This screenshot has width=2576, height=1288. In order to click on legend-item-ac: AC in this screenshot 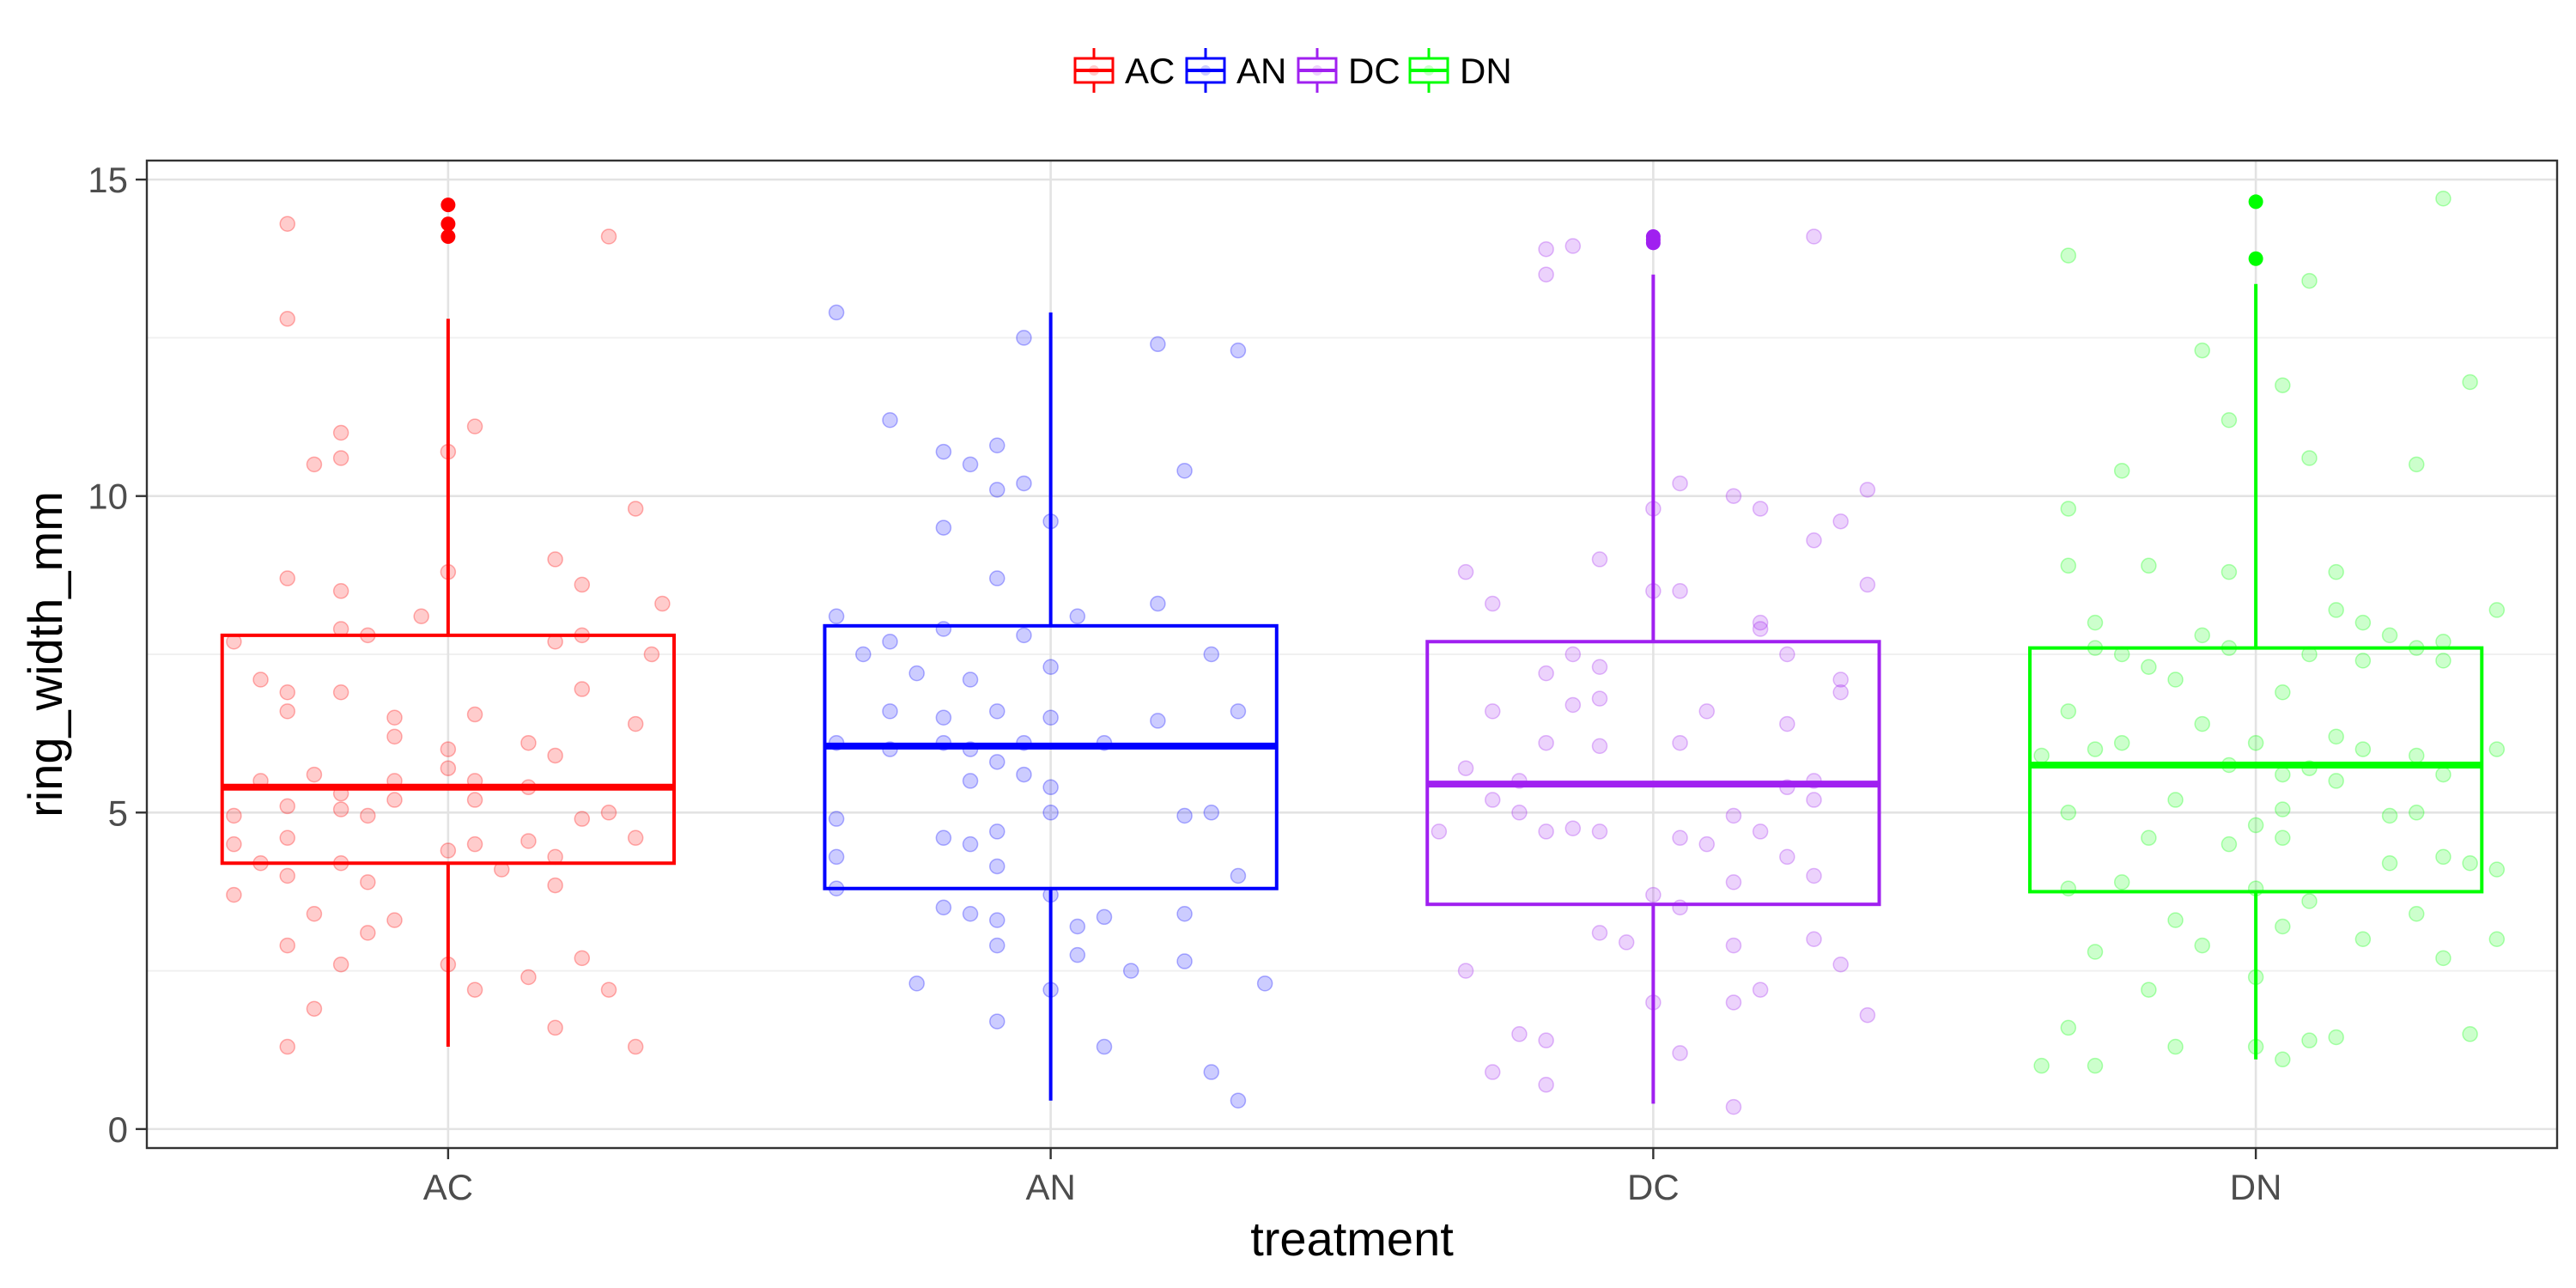, I will do `click(1124, 70)`.